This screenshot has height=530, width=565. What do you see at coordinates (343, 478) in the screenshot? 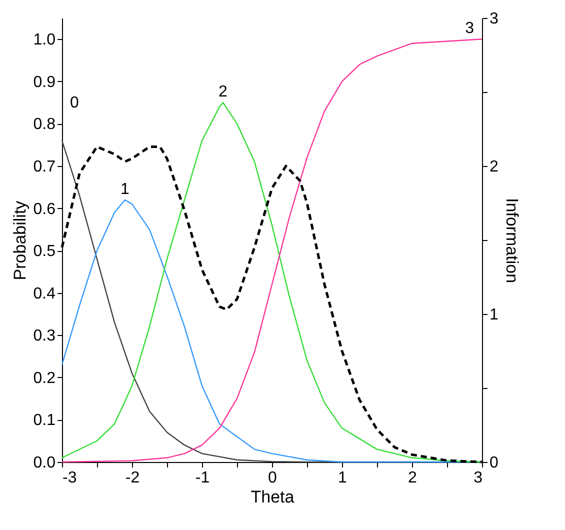
I see `x-tick-label: 1` at bounding box center [343, 478].